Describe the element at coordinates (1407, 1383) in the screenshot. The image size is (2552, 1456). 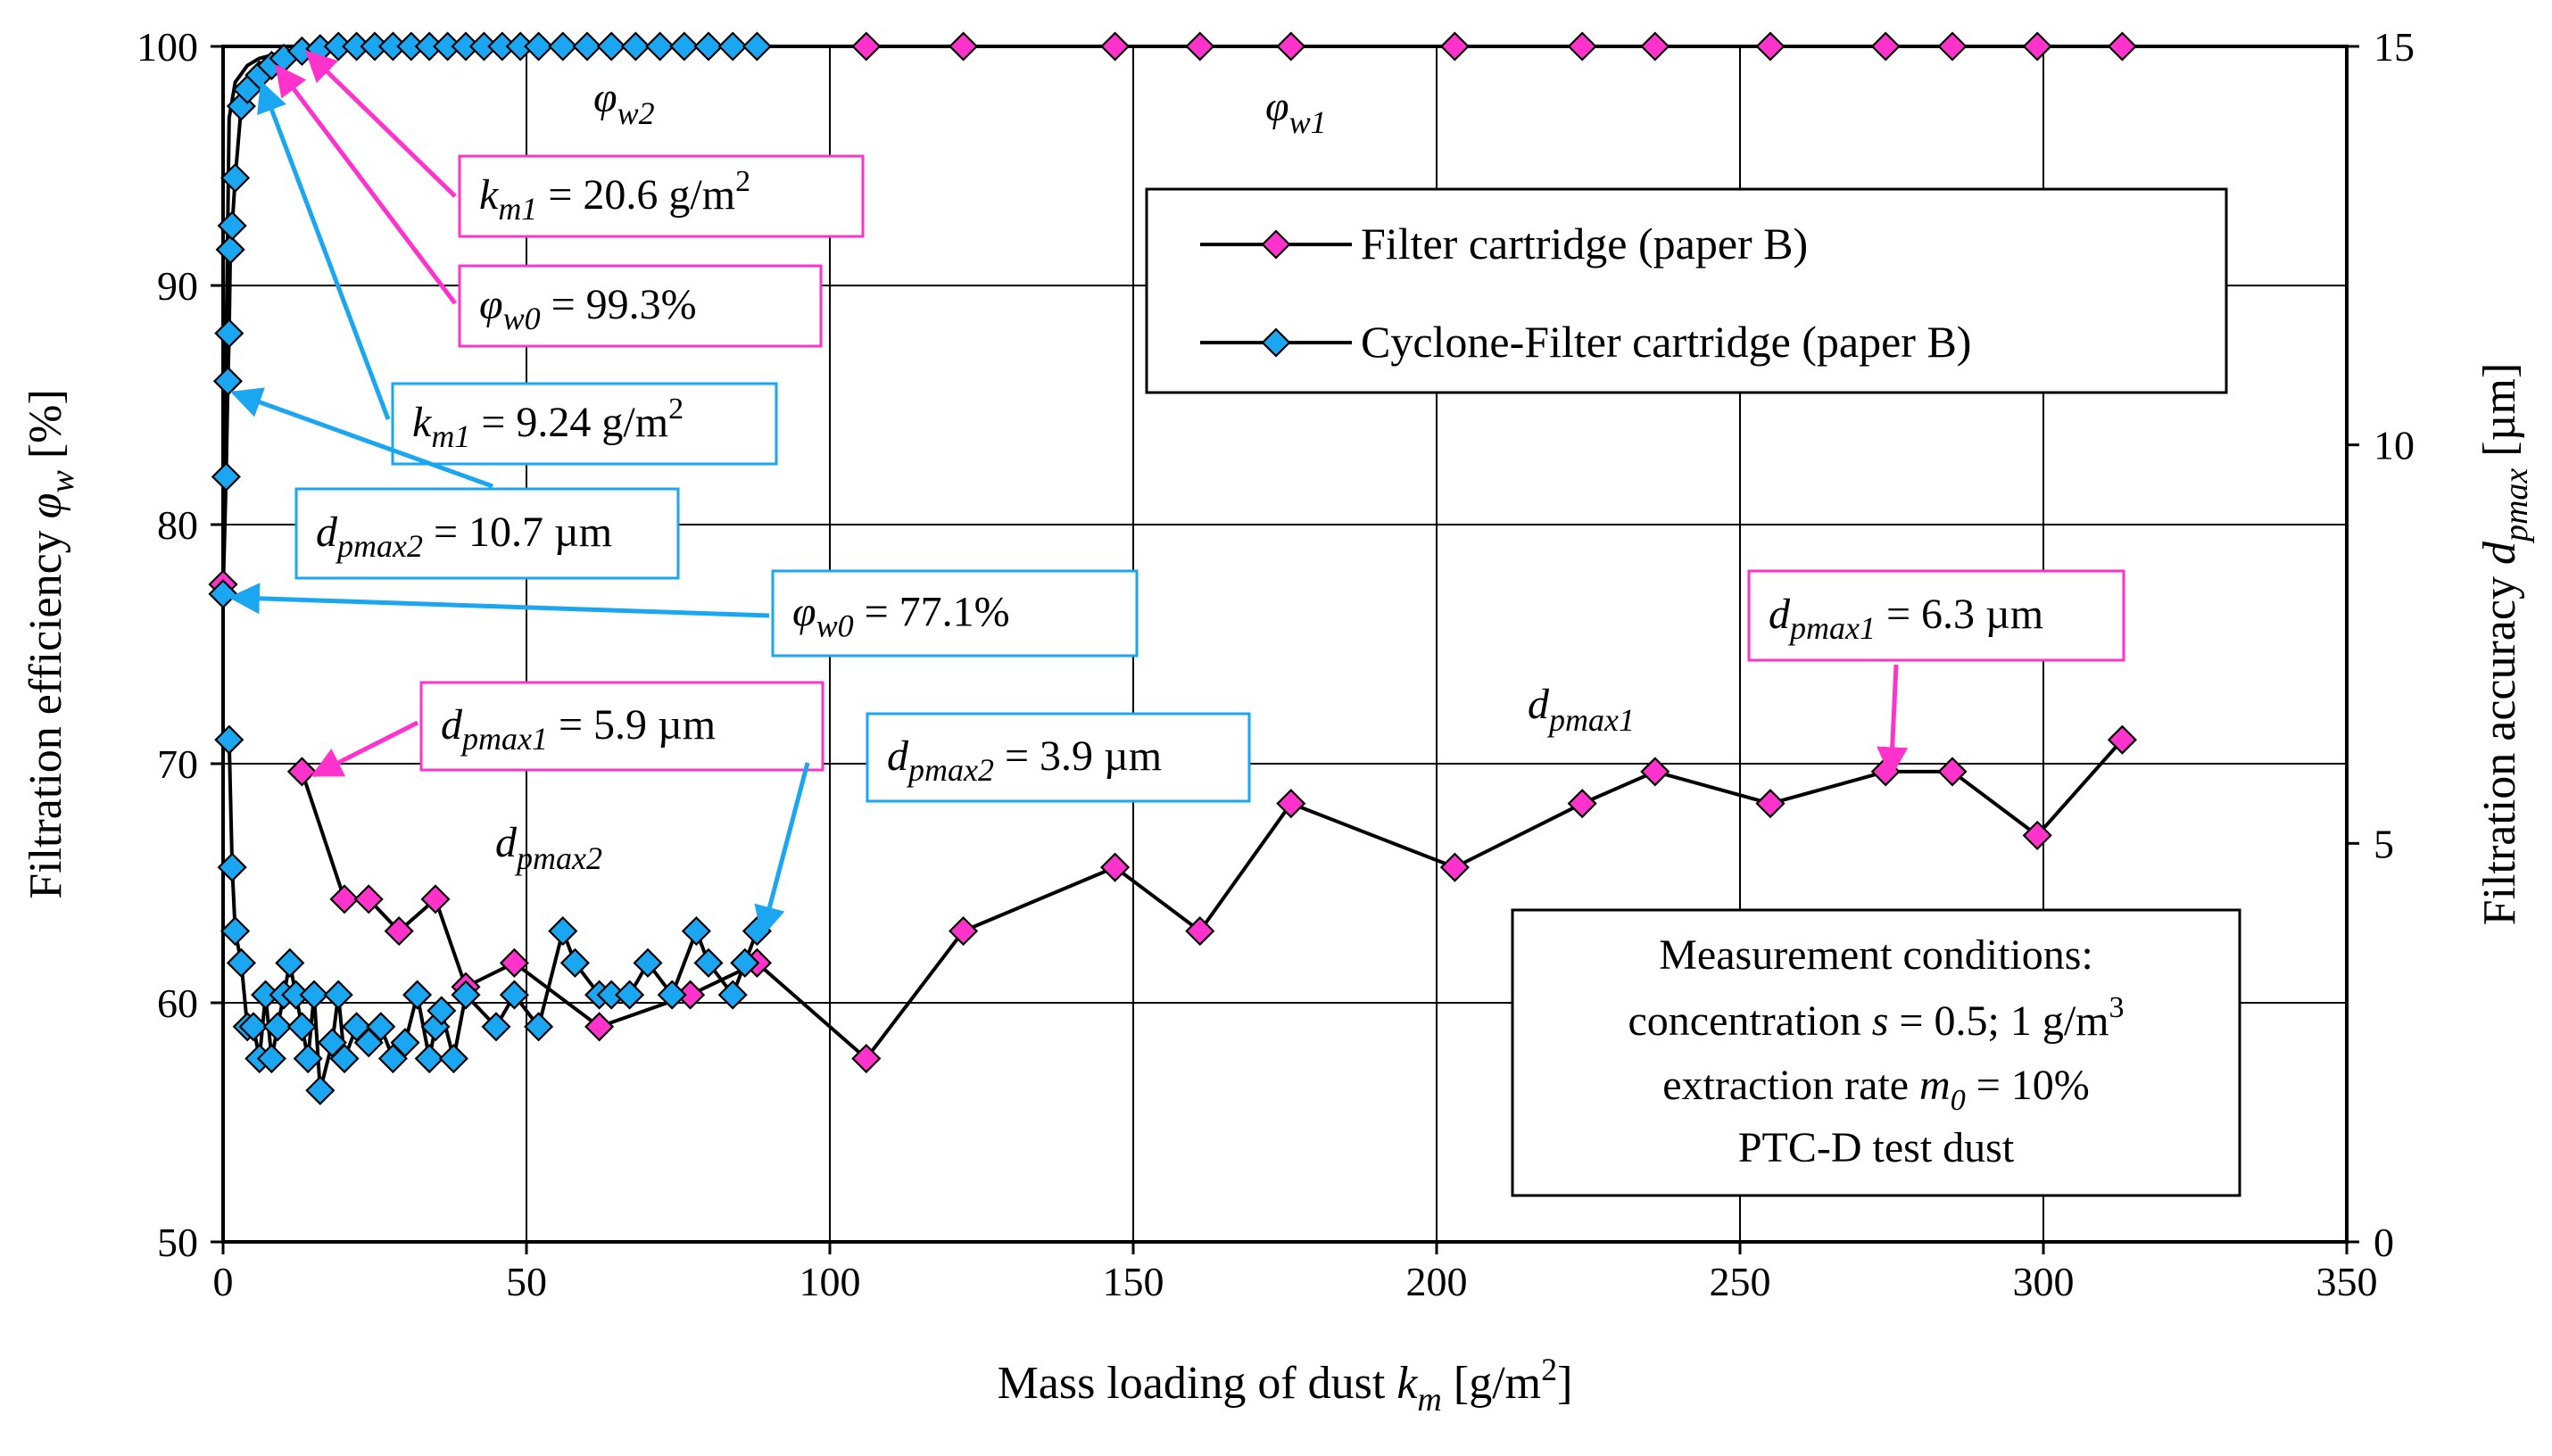
I see `x-axis-label-symbol: k` at that location.